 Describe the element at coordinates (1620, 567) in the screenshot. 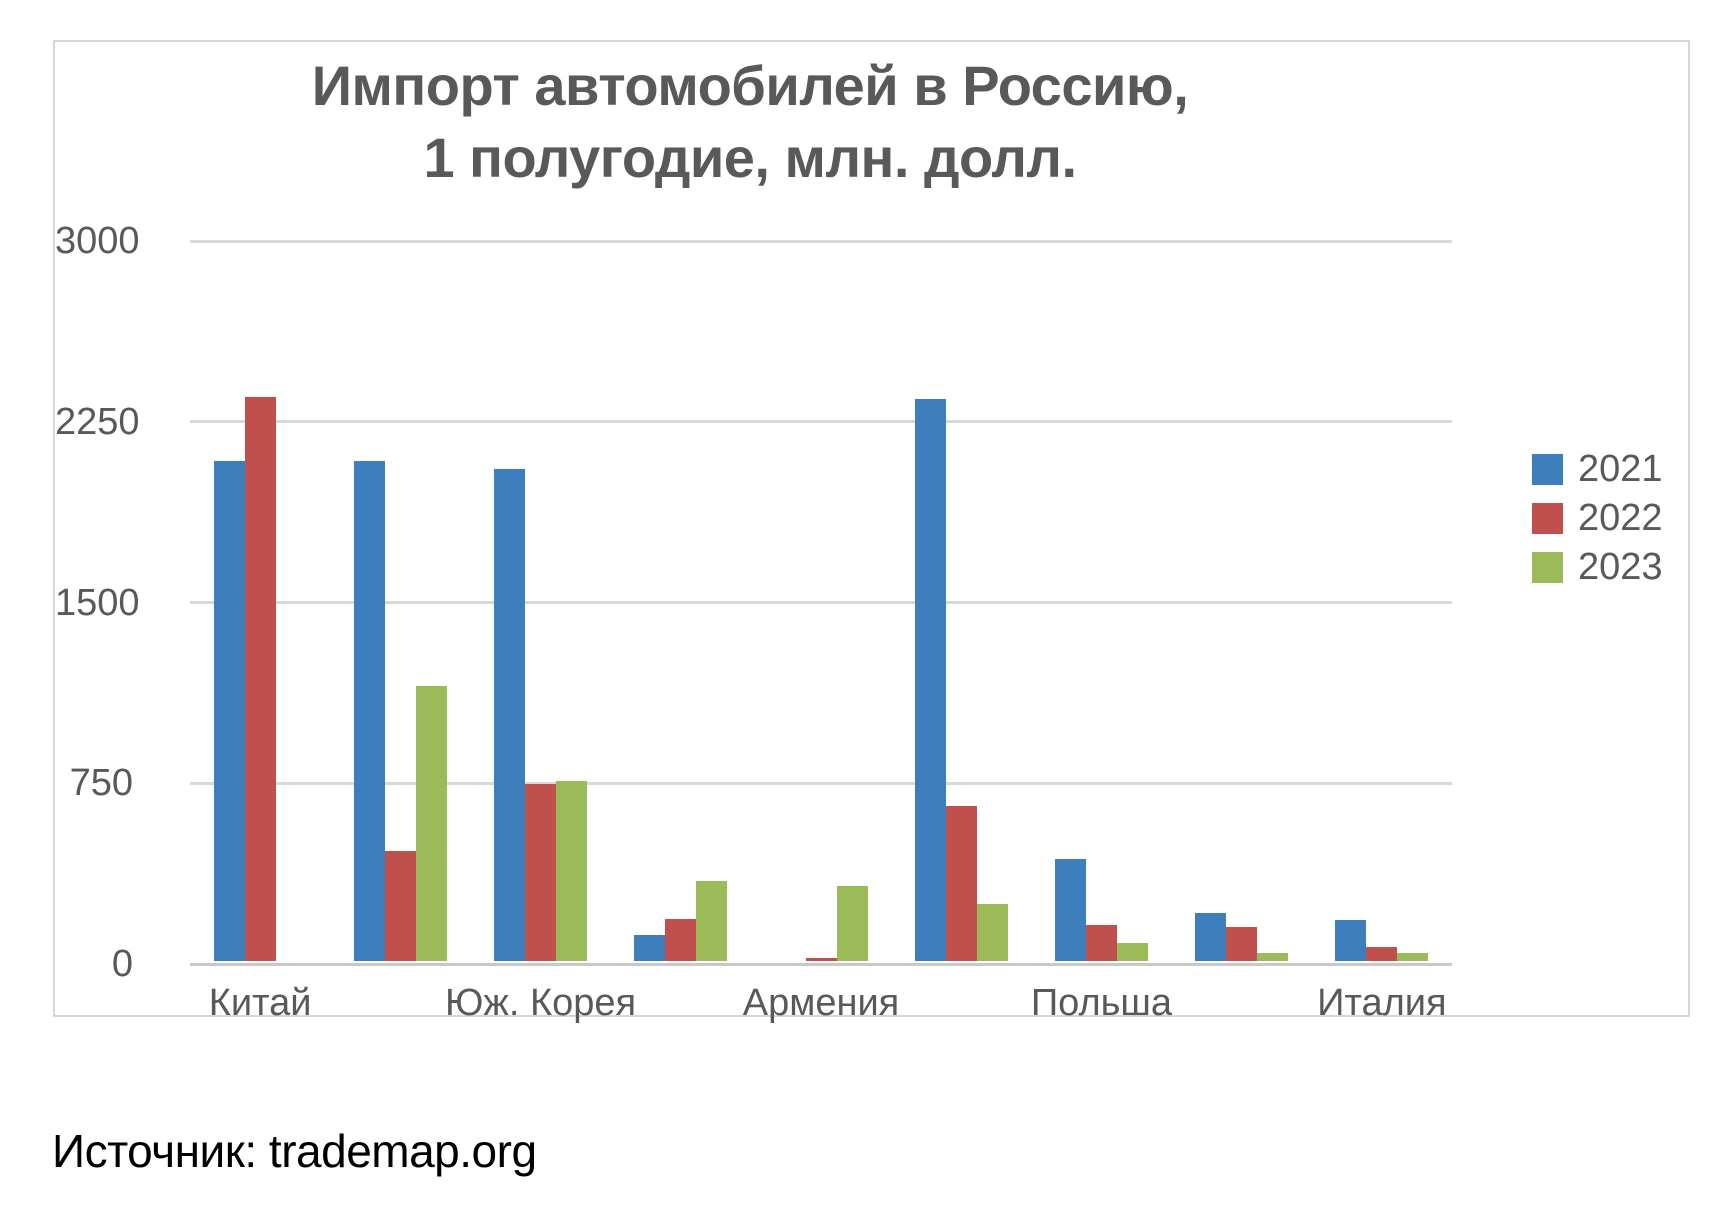

I see `legend-label: 2023` at that location.